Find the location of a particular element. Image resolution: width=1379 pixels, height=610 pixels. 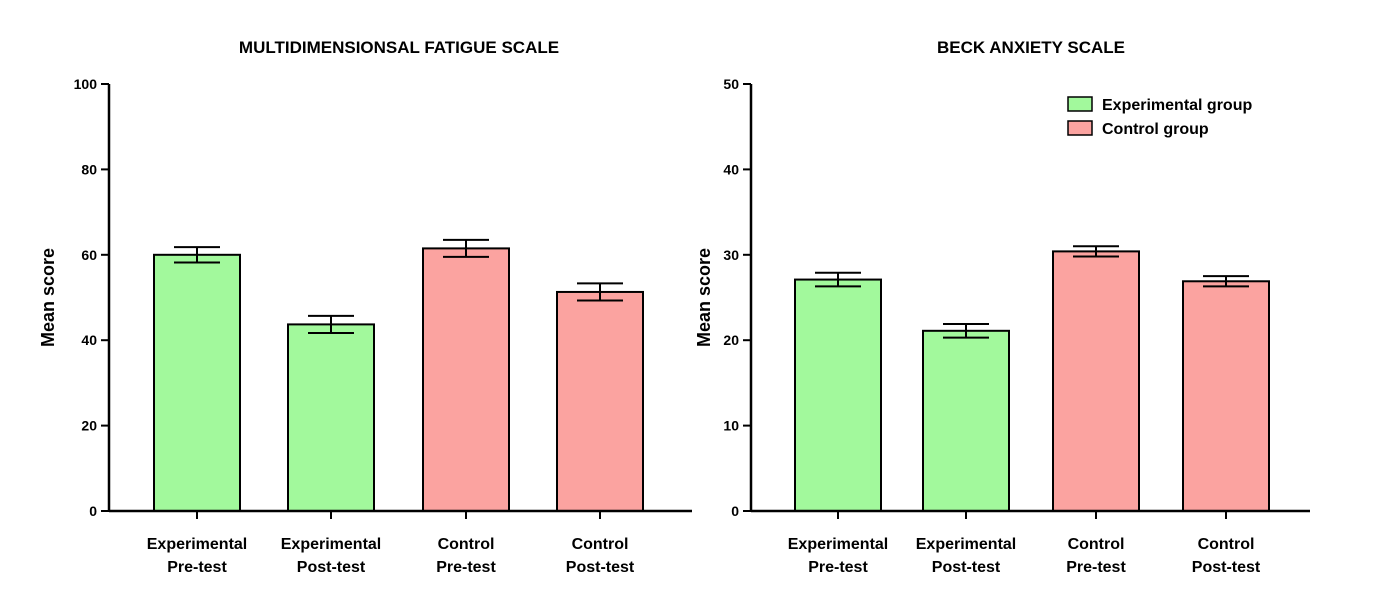

y-tick-label: 30 is located at coordinates (731, 255).